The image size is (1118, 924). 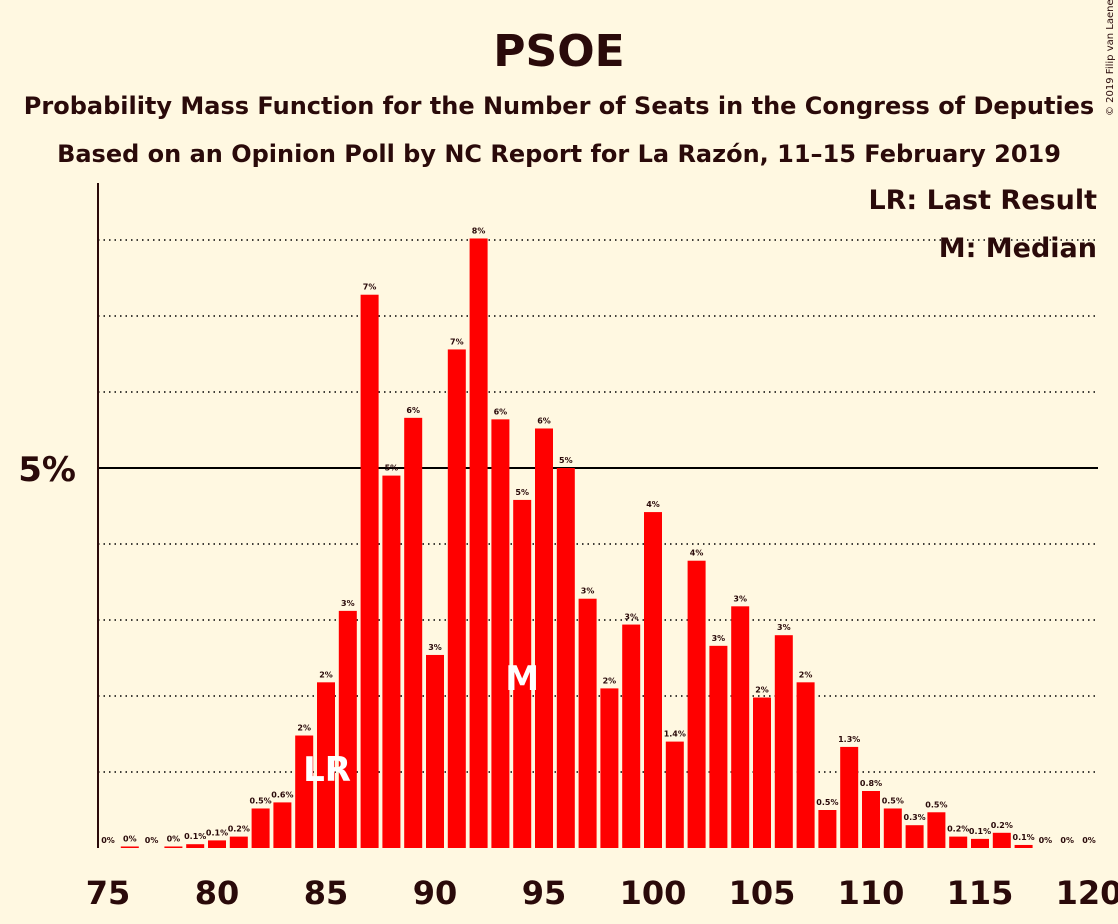 What do you see at coordinates (326, 674) in the screenshot?
I see `bar-label-seat-85: 2%` at bounding box center [326, 674].